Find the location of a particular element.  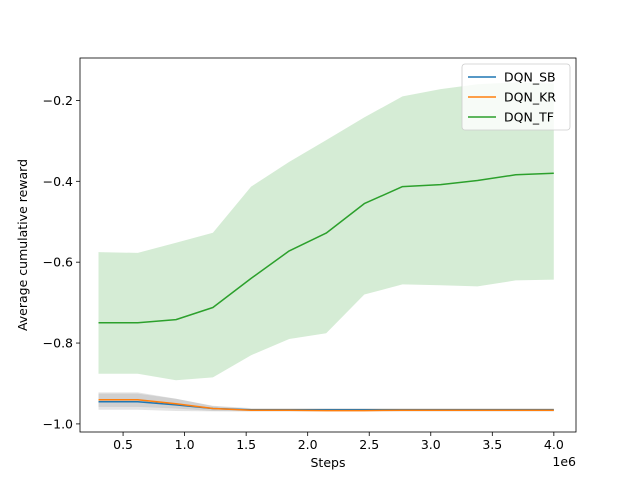

legend-label-dqn_tf: DQN_TF is located at coordinates (529, 117).